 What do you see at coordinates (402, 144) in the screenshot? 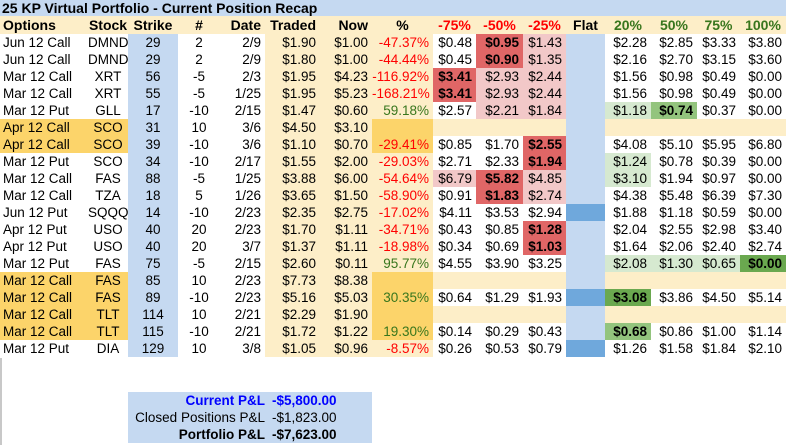
I see `pct-cell: -29.41%` at bounding box center [402, 144].